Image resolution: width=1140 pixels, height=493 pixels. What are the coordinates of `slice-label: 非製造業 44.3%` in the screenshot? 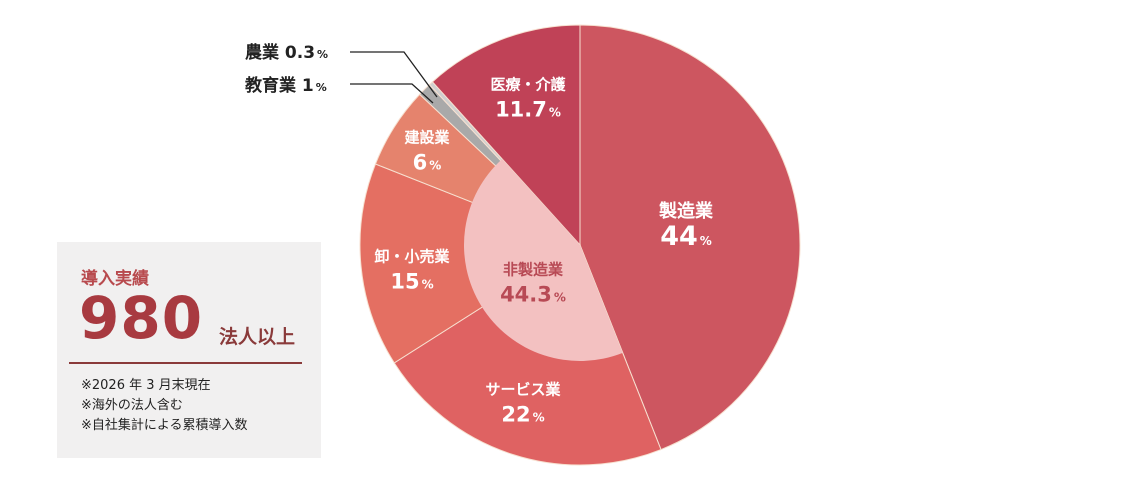 It's located at (533, 285).